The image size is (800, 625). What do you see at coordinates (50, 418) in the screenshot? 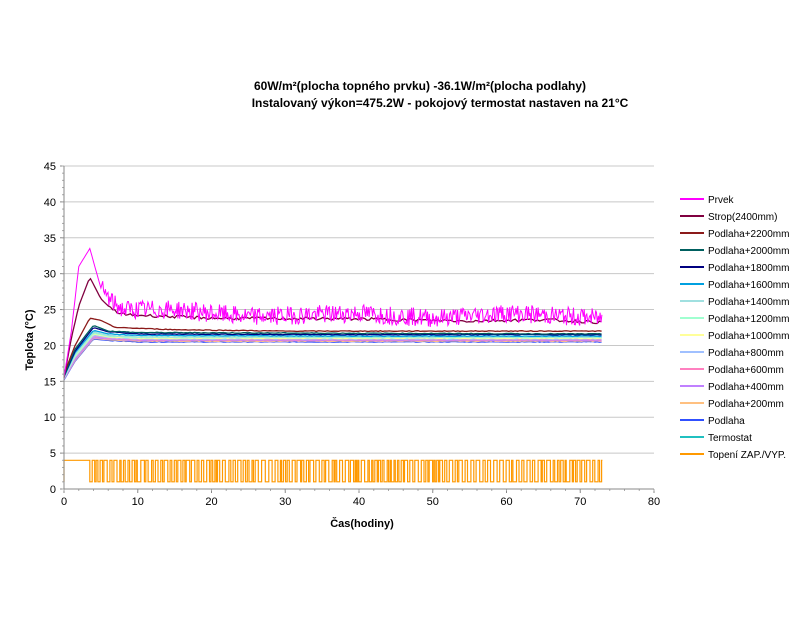
I see `y-tick-label: 10` at bounding box center [50, 418].